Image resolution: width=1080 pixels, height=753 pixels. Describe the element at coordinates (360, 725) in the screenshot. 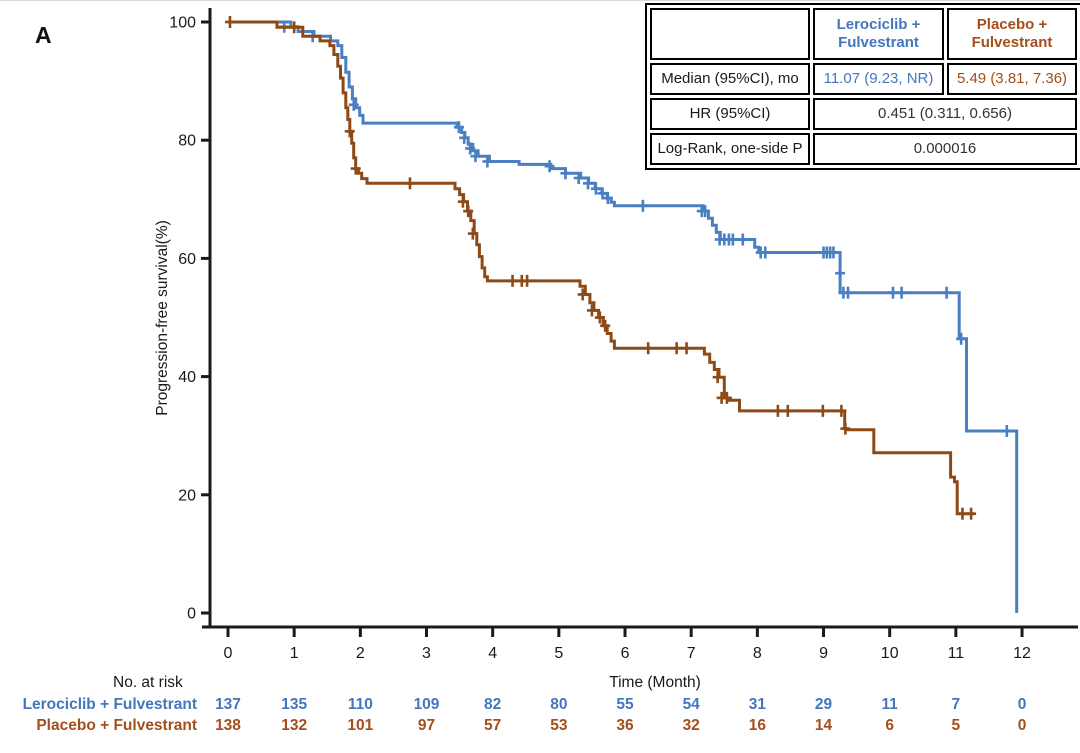

I see `risk-count: 101` at that location.